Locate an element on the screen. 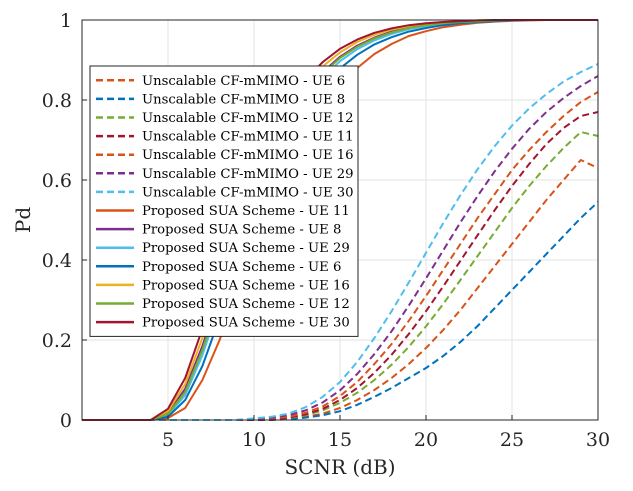 Image resolution: width=633 pixels, height=491 pixels. x-tick-label: 10 is located at coordinates (254, 440).